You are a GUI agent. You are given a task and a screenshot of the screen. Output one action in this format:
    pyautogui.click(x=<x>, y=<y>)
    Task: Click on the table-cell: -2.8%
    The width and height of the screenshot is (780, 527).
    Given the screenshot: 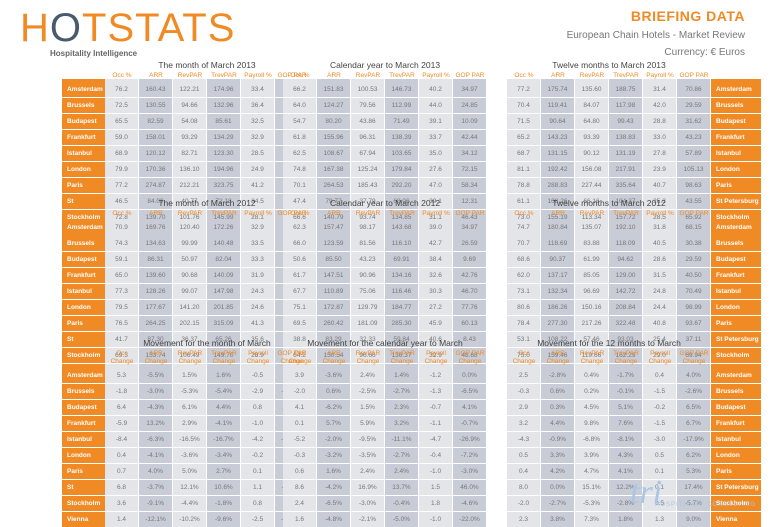 What is the action you would take?
    pyautogui.click(x=557, y=375)
    